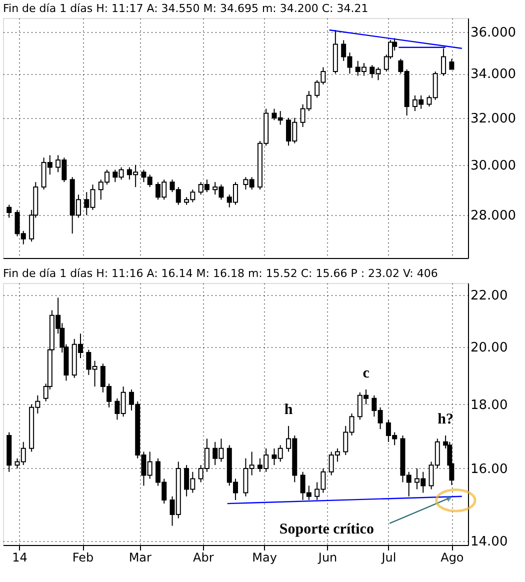 The image size is (525, 582). I want to click on y-tick-label: 20.00, so click(489, 348).